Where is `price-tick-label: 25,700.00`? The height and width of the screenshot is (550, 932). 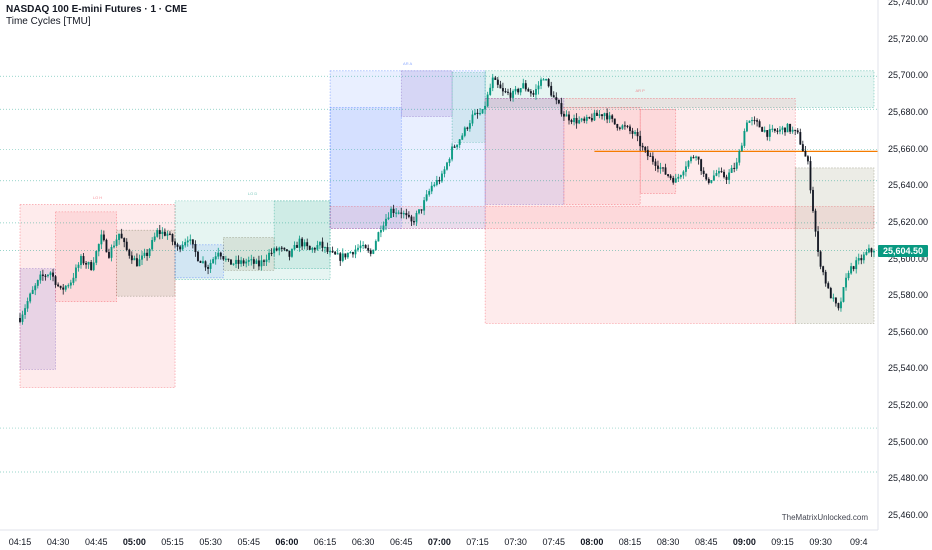 price-tick-label: 25,700.00 is located at coordinates (907, 75).